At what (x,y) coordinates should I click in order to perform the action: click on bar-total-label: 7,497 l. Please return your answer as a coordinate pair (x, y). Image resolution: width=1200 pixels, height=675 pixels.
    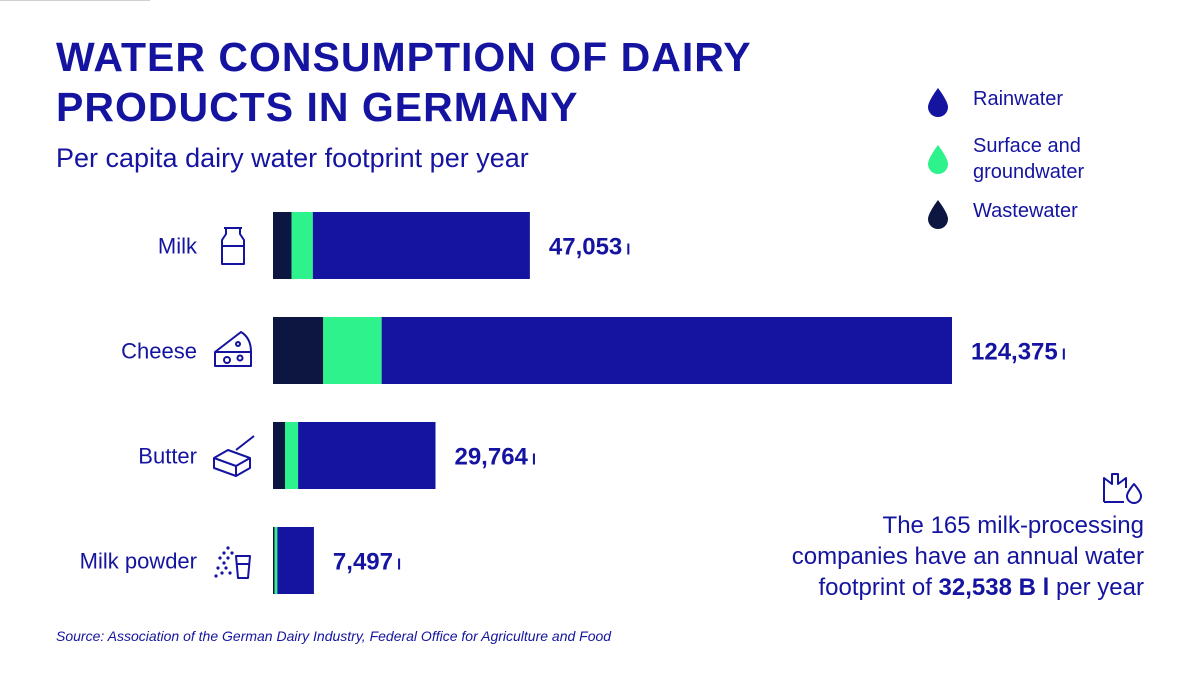
    Looking at the image, I should click on (367, 562).